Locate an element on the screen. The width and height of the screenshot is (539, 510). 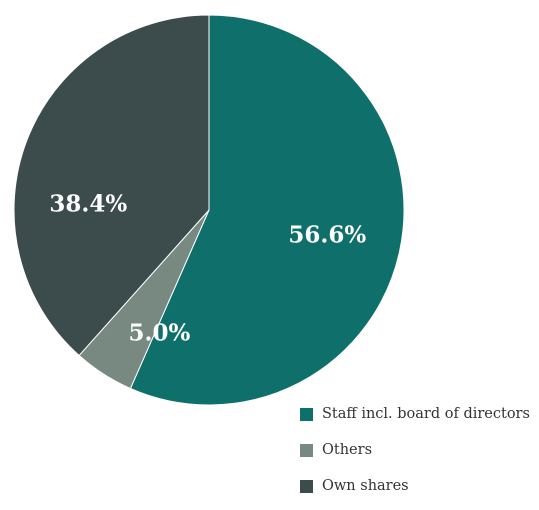
legend-label: Others is located at coordinates (347, 450).